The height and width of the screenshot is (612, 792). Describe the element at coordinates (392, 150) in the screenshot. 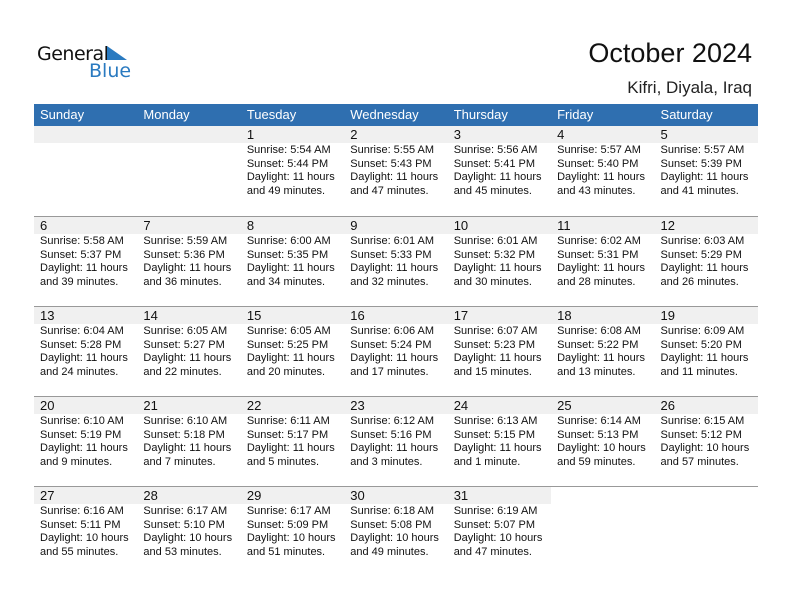

I see `sunrise-text: Sunrise: 5:55 AM` at that location.